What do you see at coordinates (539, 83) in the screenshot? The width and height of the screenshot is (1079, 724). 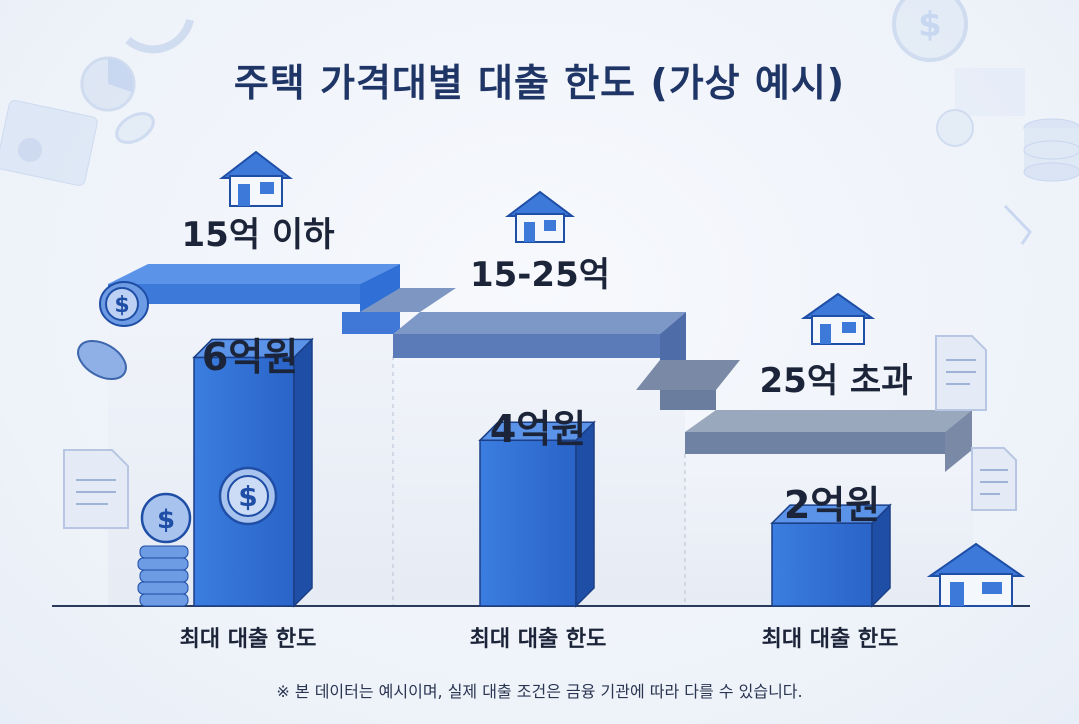 I see `chart-title: 주택 가격대별 대출 한도 (가상 예시)` at bounding box center [539, 83].